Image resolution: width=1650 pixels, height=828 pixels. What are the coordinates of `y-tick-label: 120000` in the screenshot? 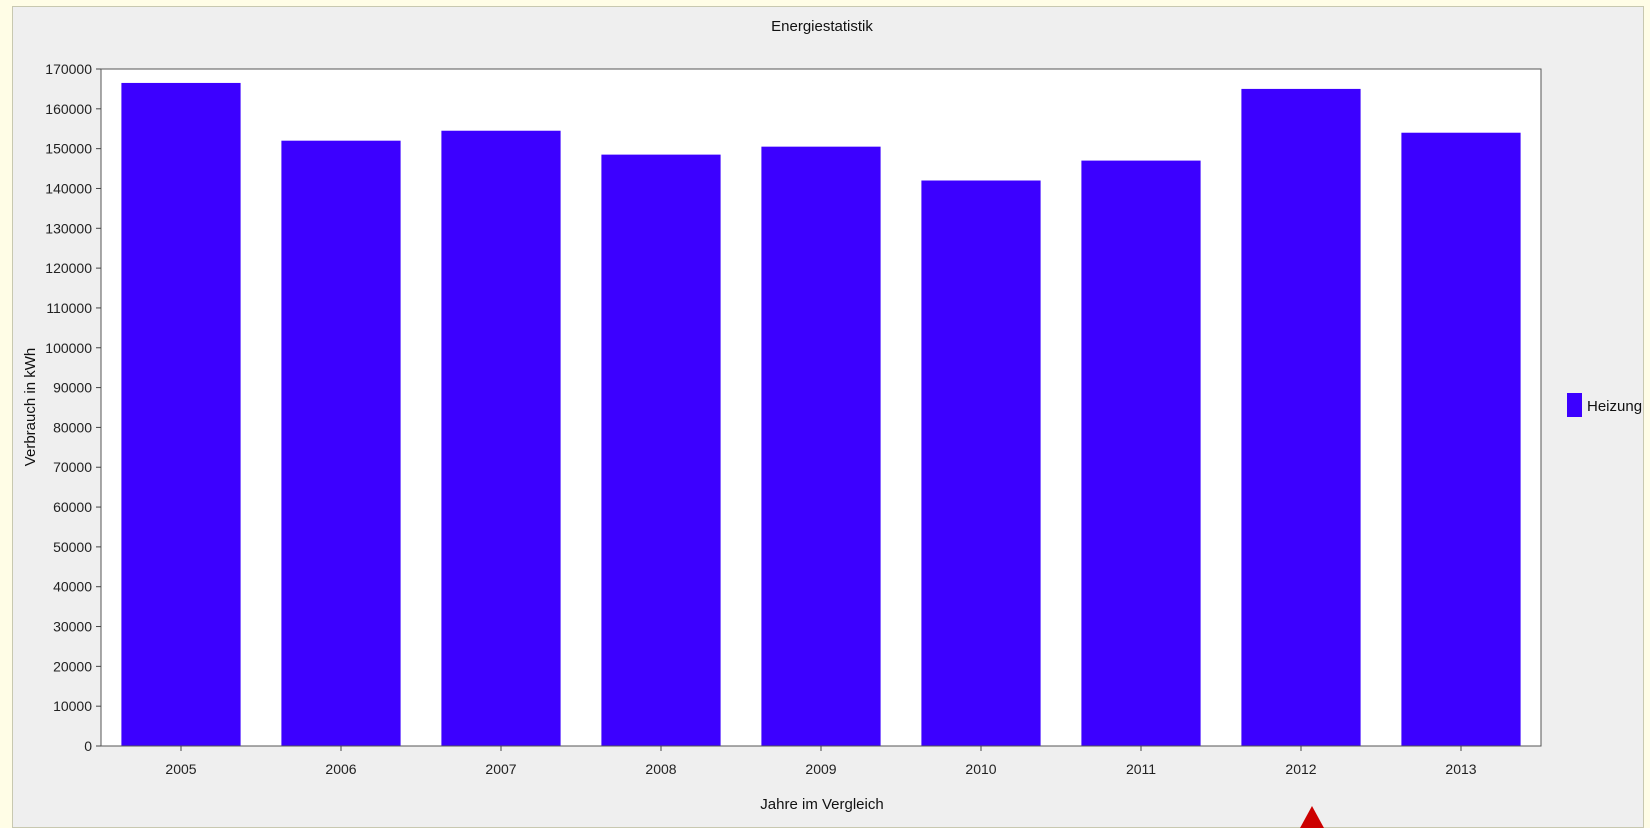 It's located at (68, 268).